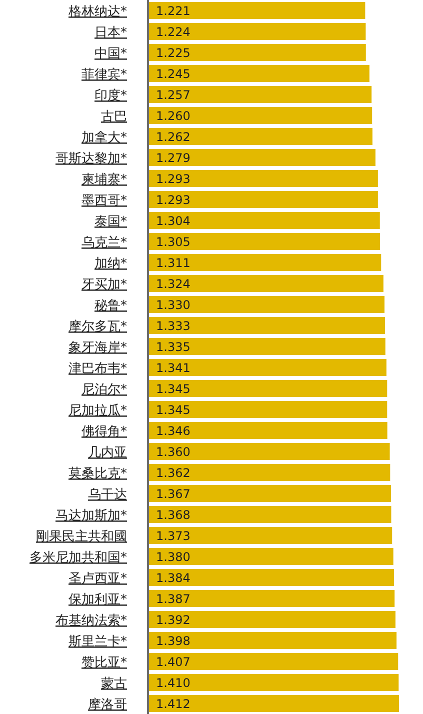 The width and height of the screenshot is (423, 714). What do you see at coordinates (111, 96) in the screenshot?
I see `y-tick-label: 印度*` at bounding box center [111, 96].